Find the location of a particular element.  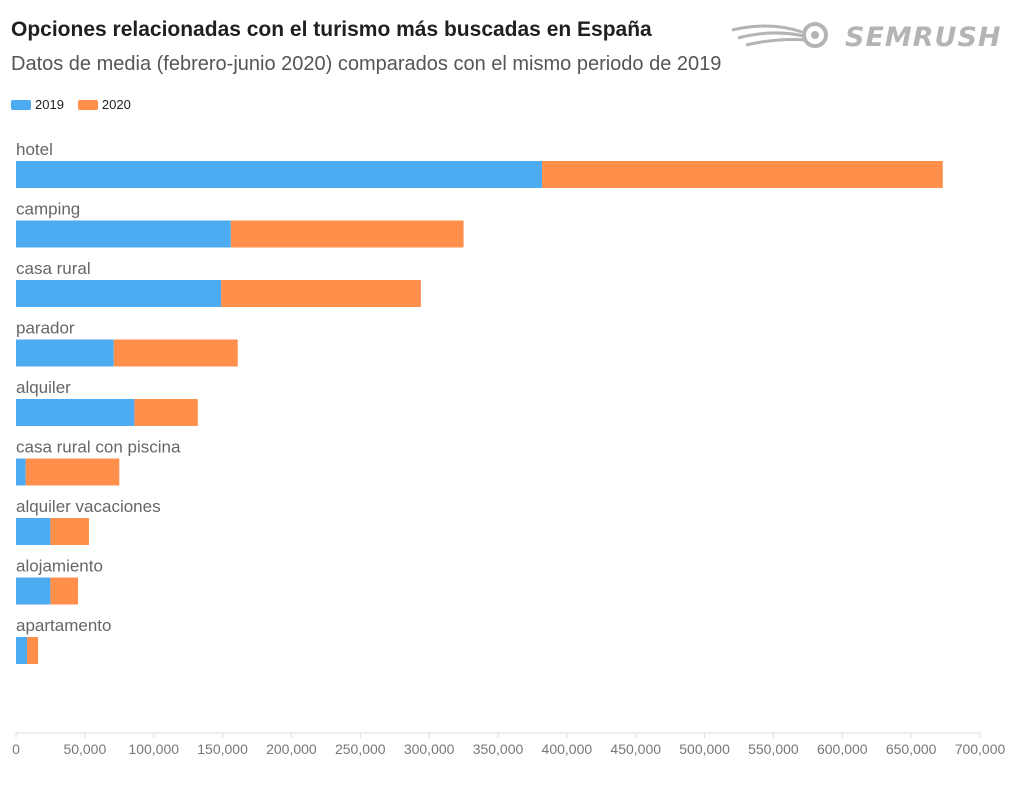

bar-2019-parador is located at coordinates (65, 353).